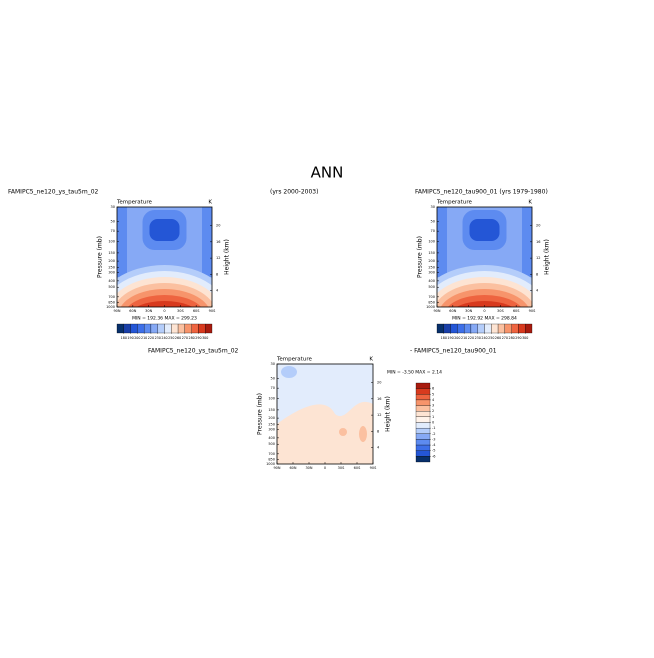 Image resolution: width=654 pixels, height=658 pixels. Describe the element at coordinates (518, 338) in the screenshot. I see `colorbar-label: 290` at that location.